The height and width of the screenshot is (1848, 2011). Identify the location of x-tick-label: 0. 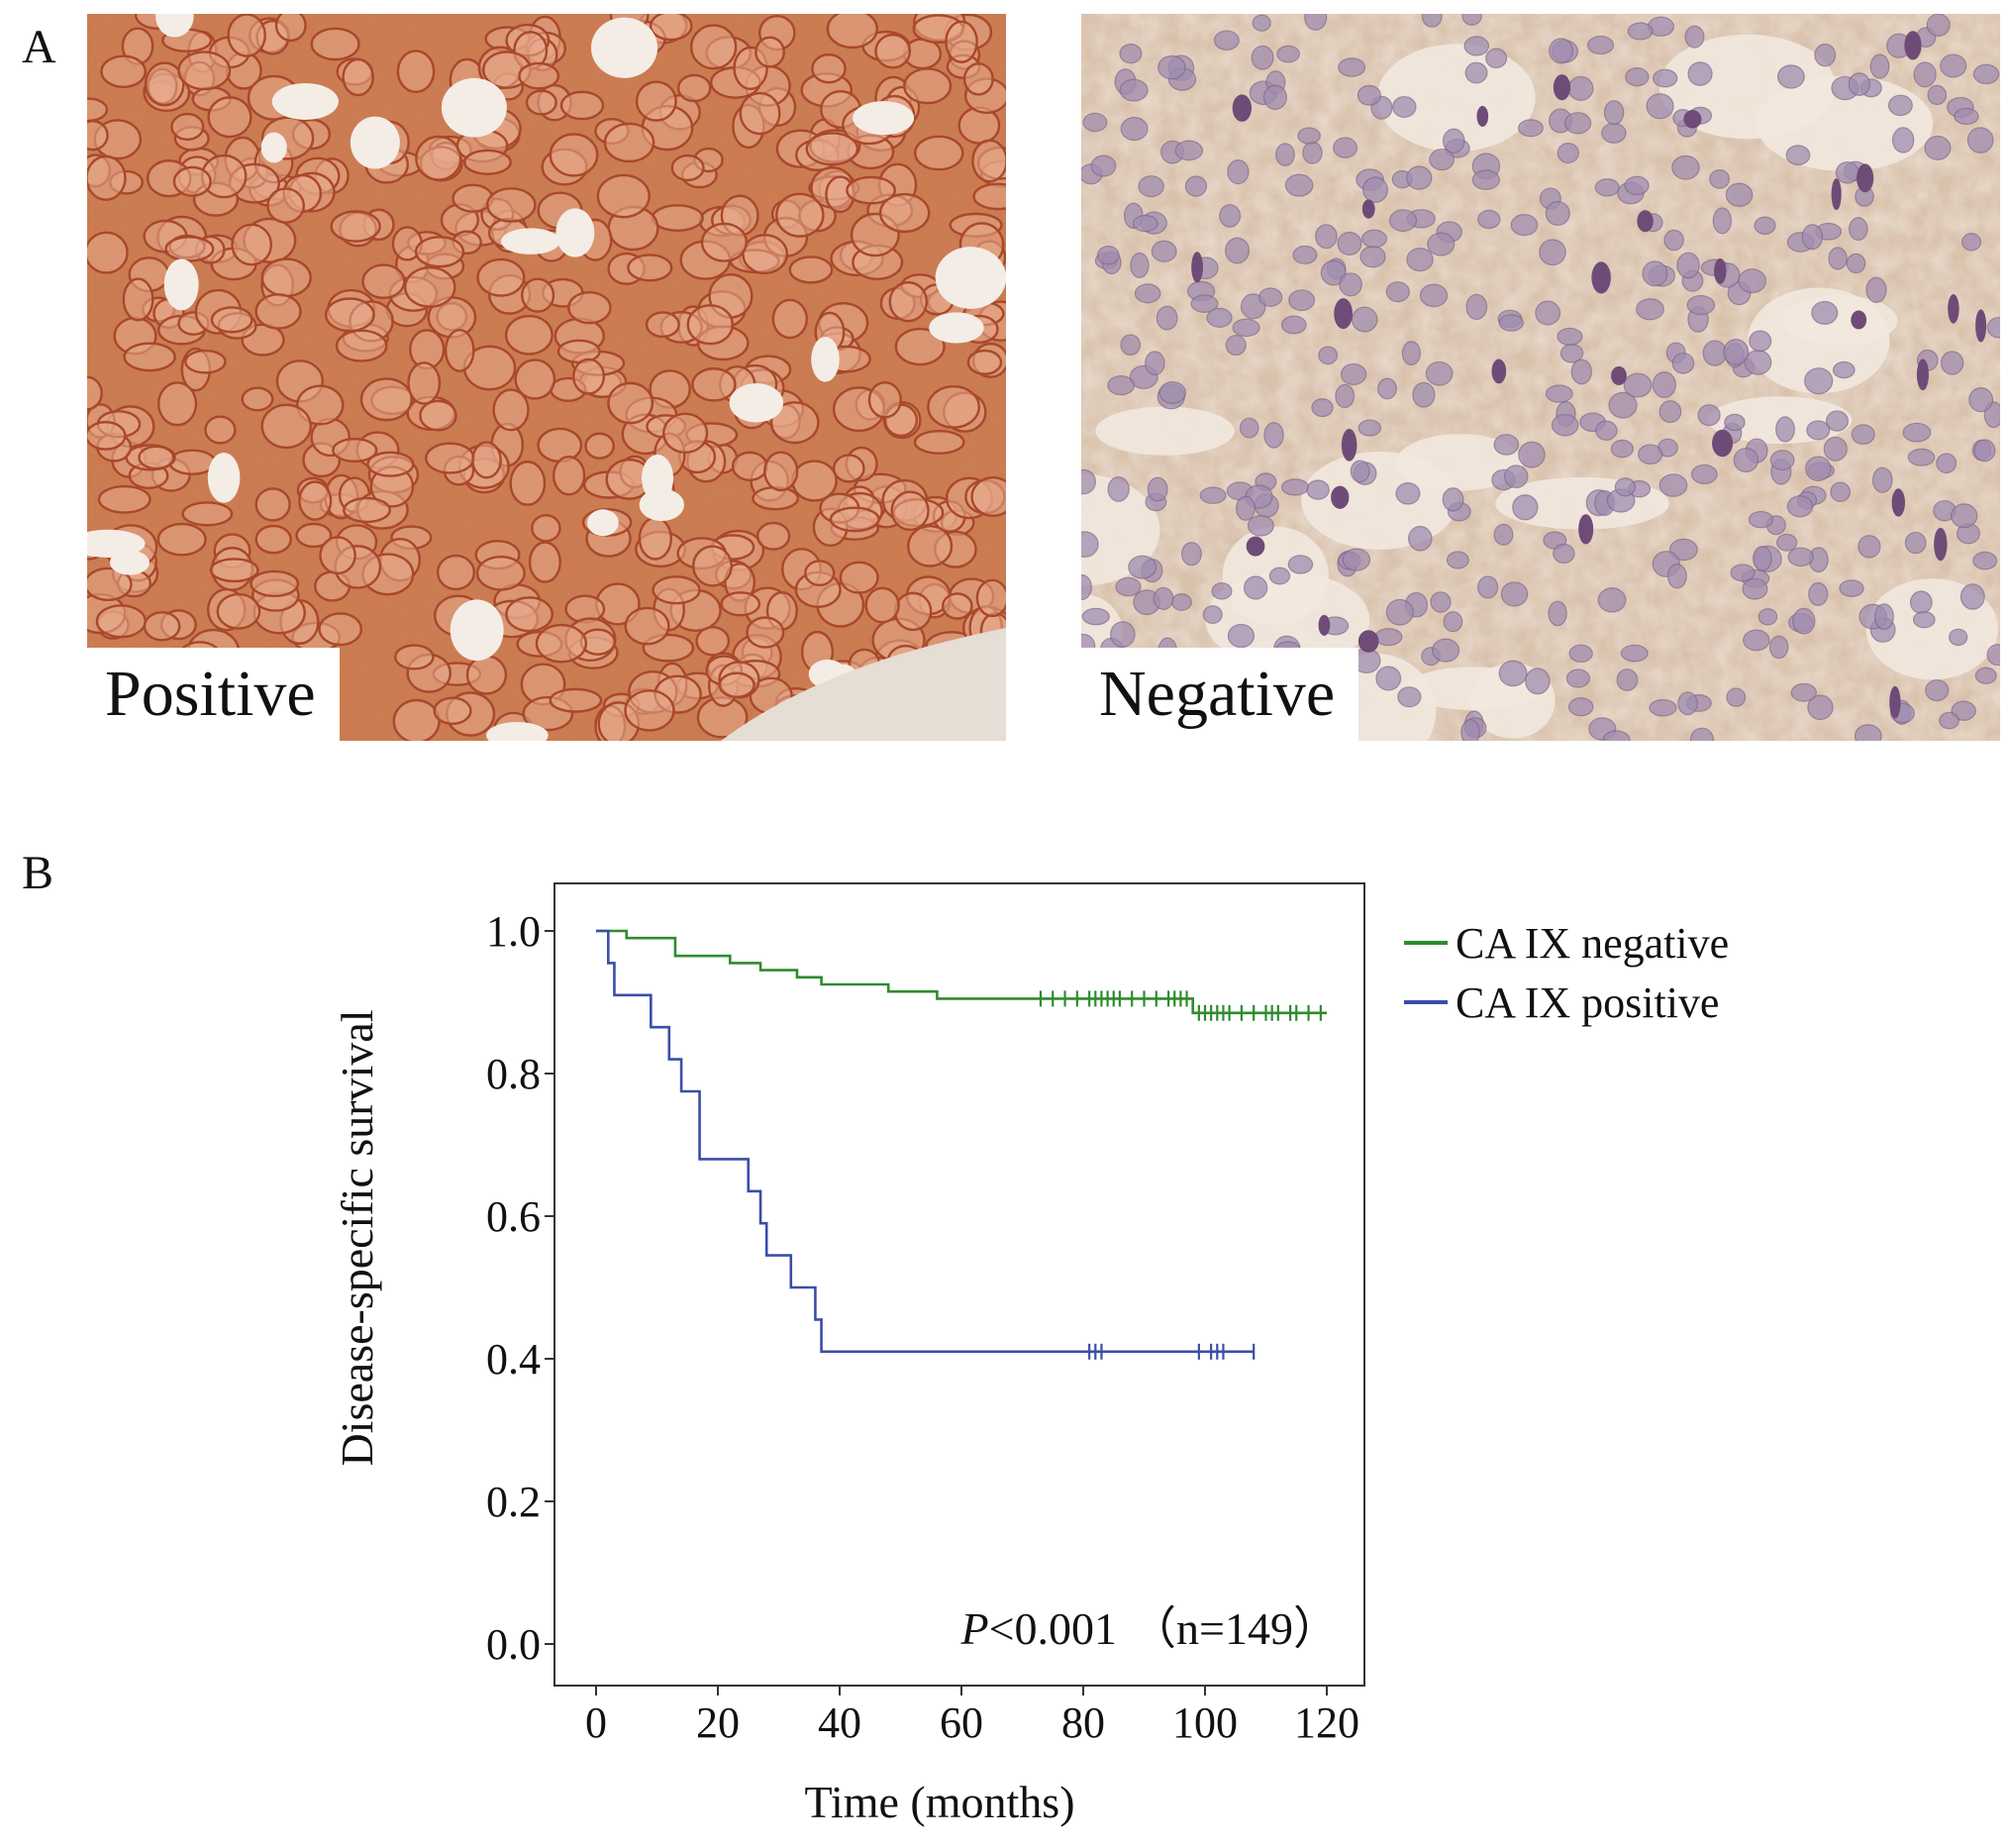
(596, 1723).